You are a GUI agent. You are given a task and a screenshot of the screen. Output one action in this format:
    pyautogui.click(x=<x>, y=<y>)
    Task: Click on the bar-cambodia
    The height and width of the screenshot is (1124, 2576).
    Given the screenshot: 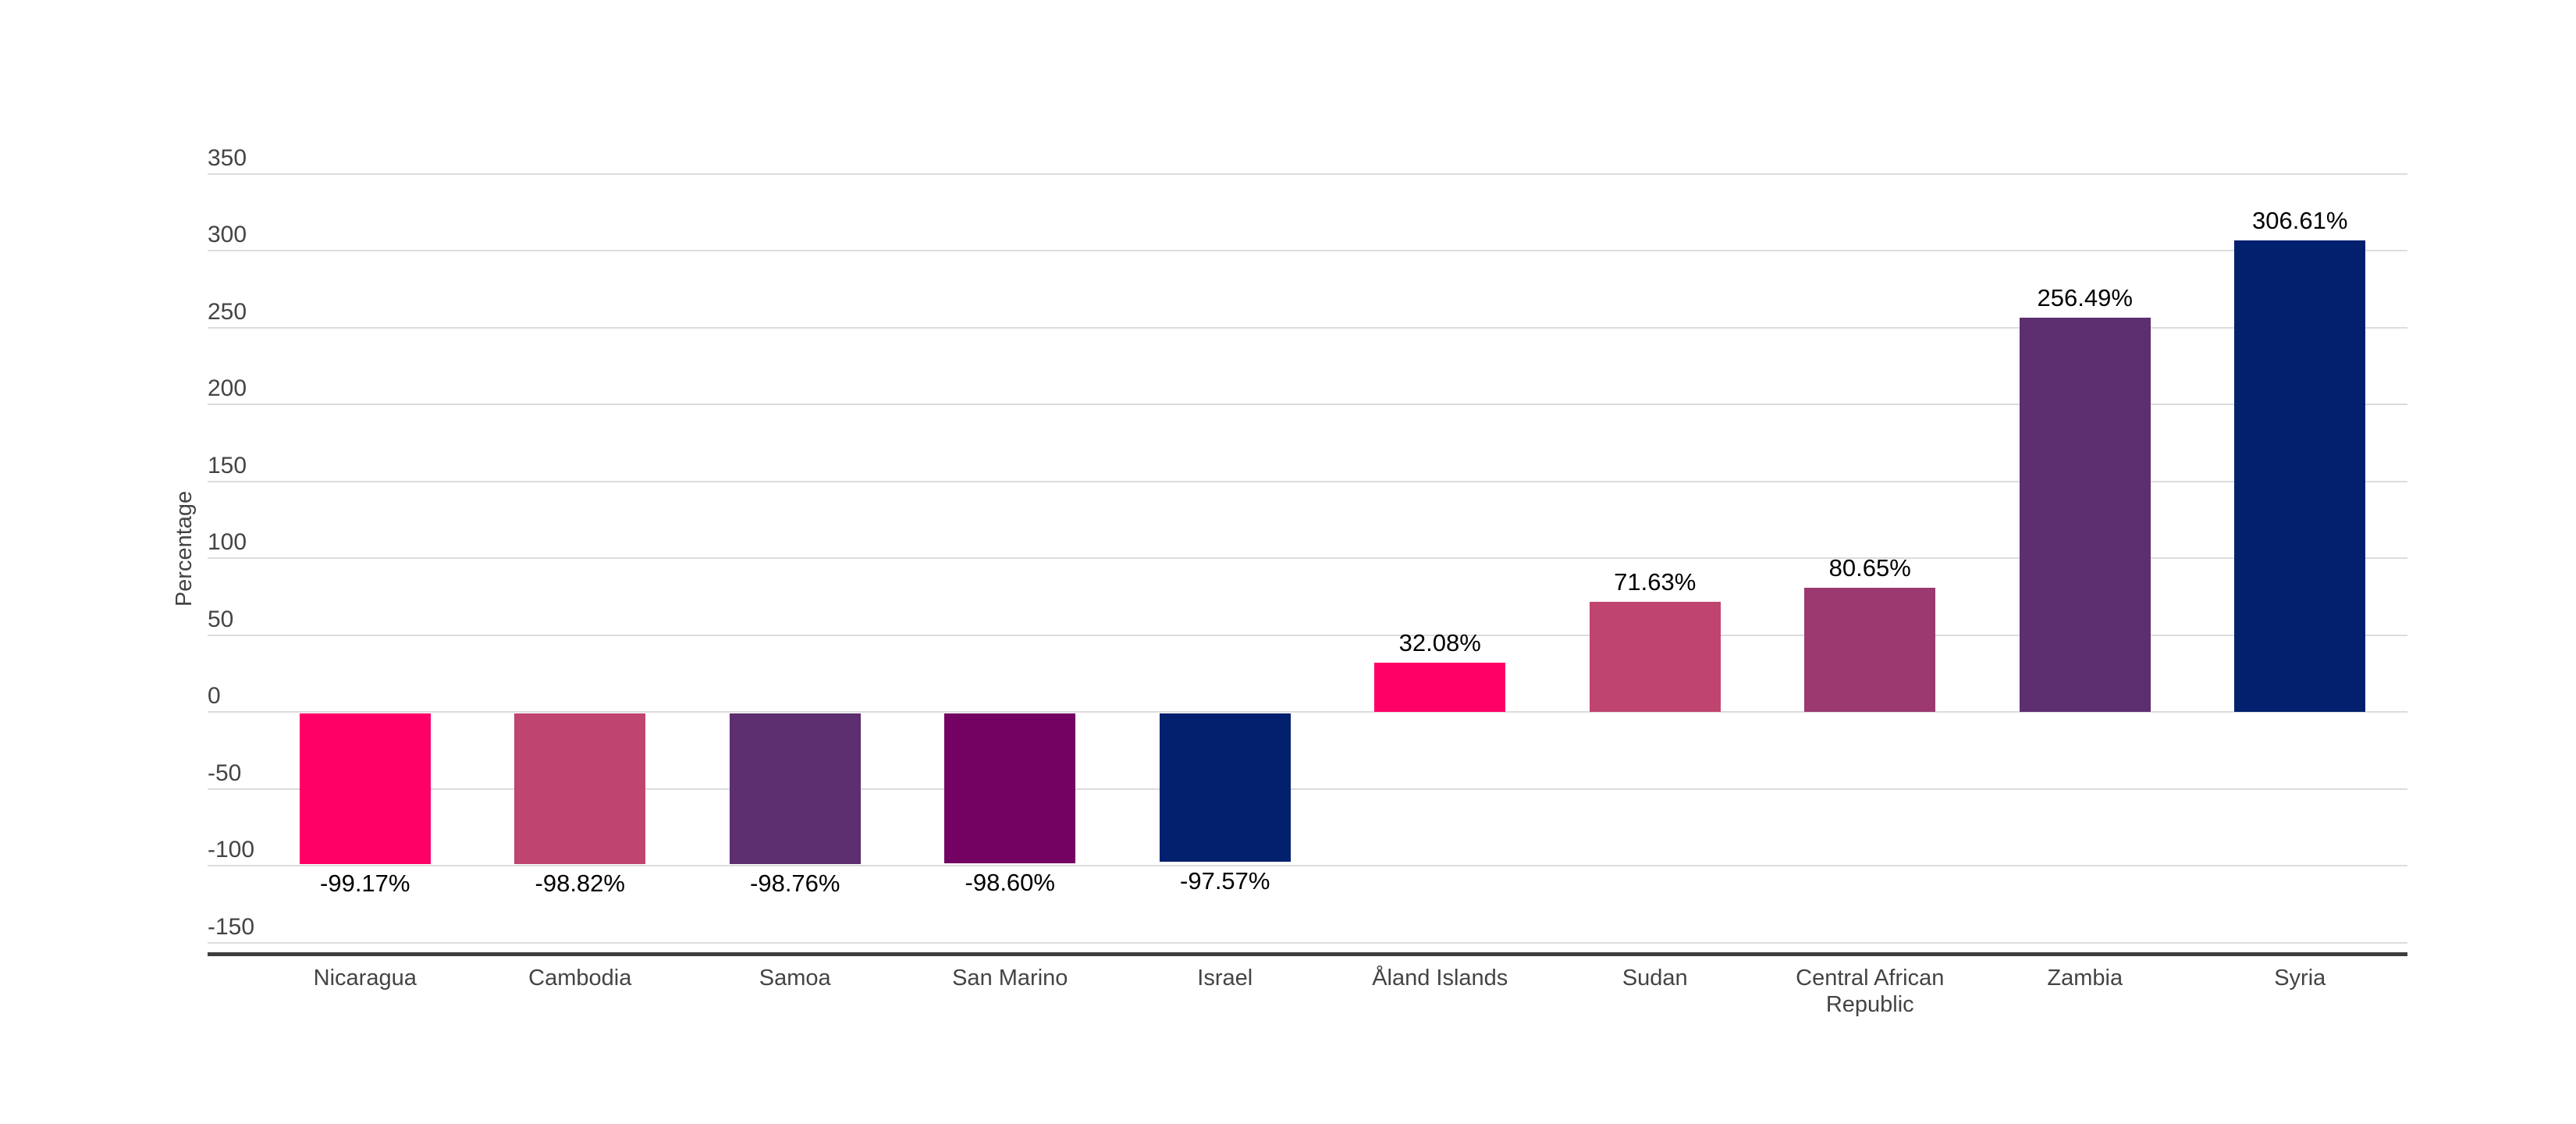 What is the action you would take?
    pyautogui.click(x=580, y=788)
    